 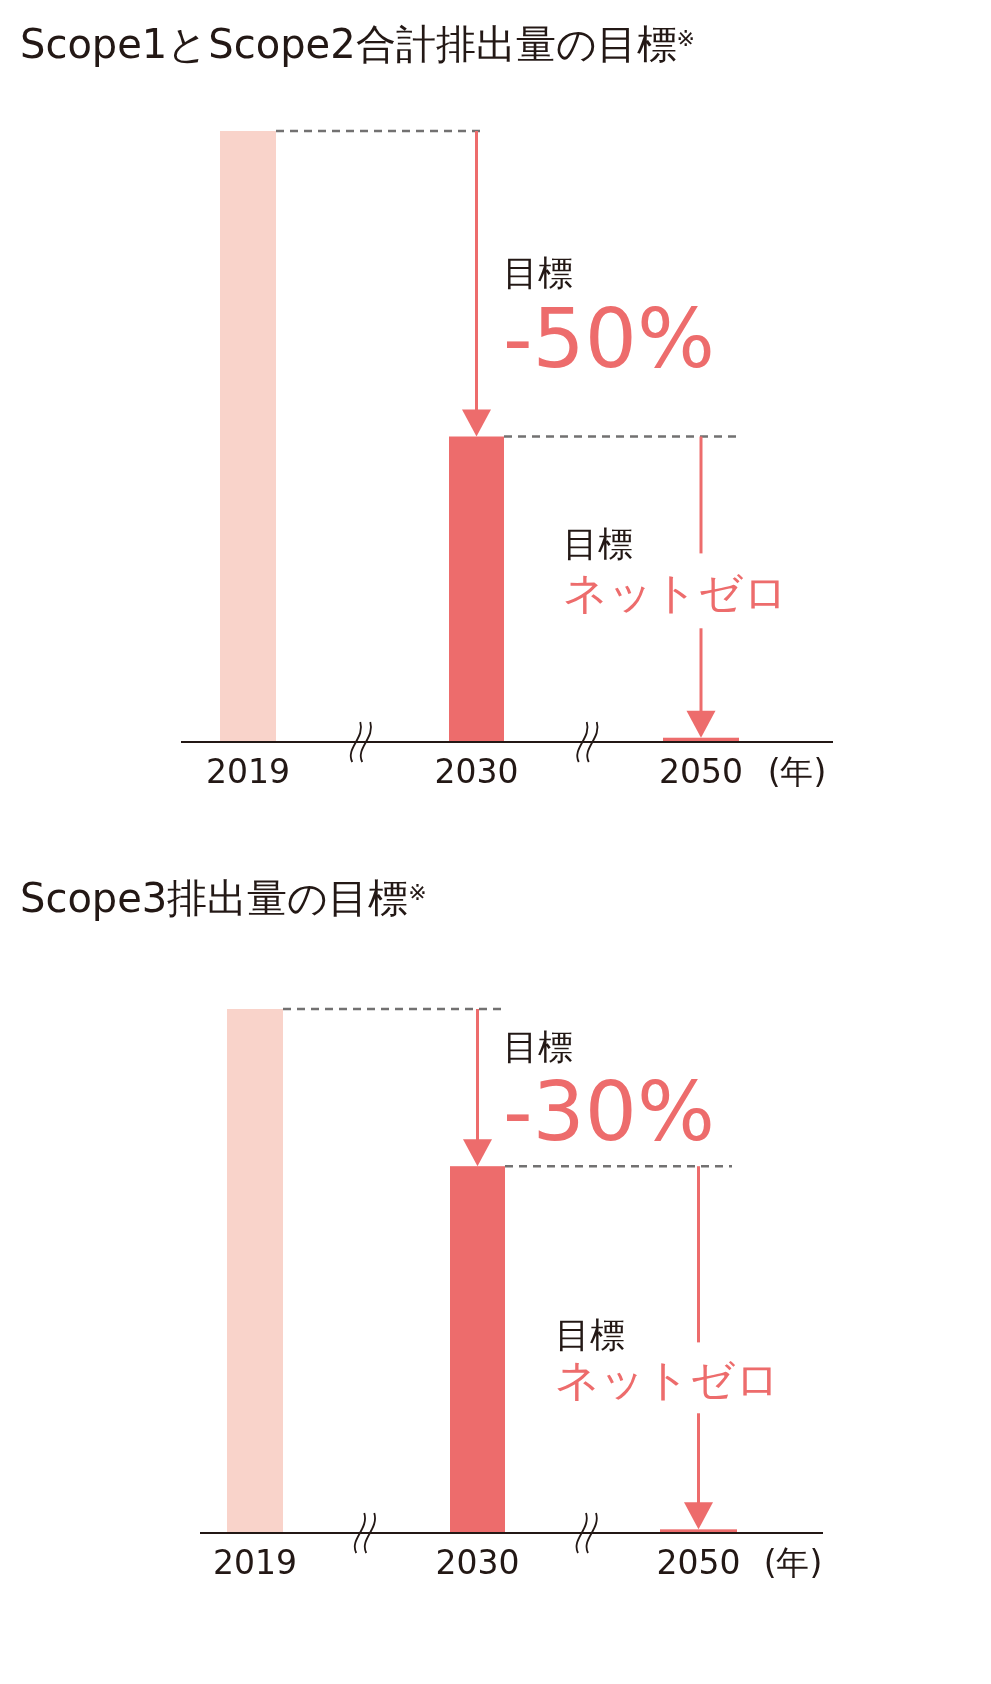 I want to click on title: Scope3排出量の目標$^{※}$, so click(x=223, y=898).